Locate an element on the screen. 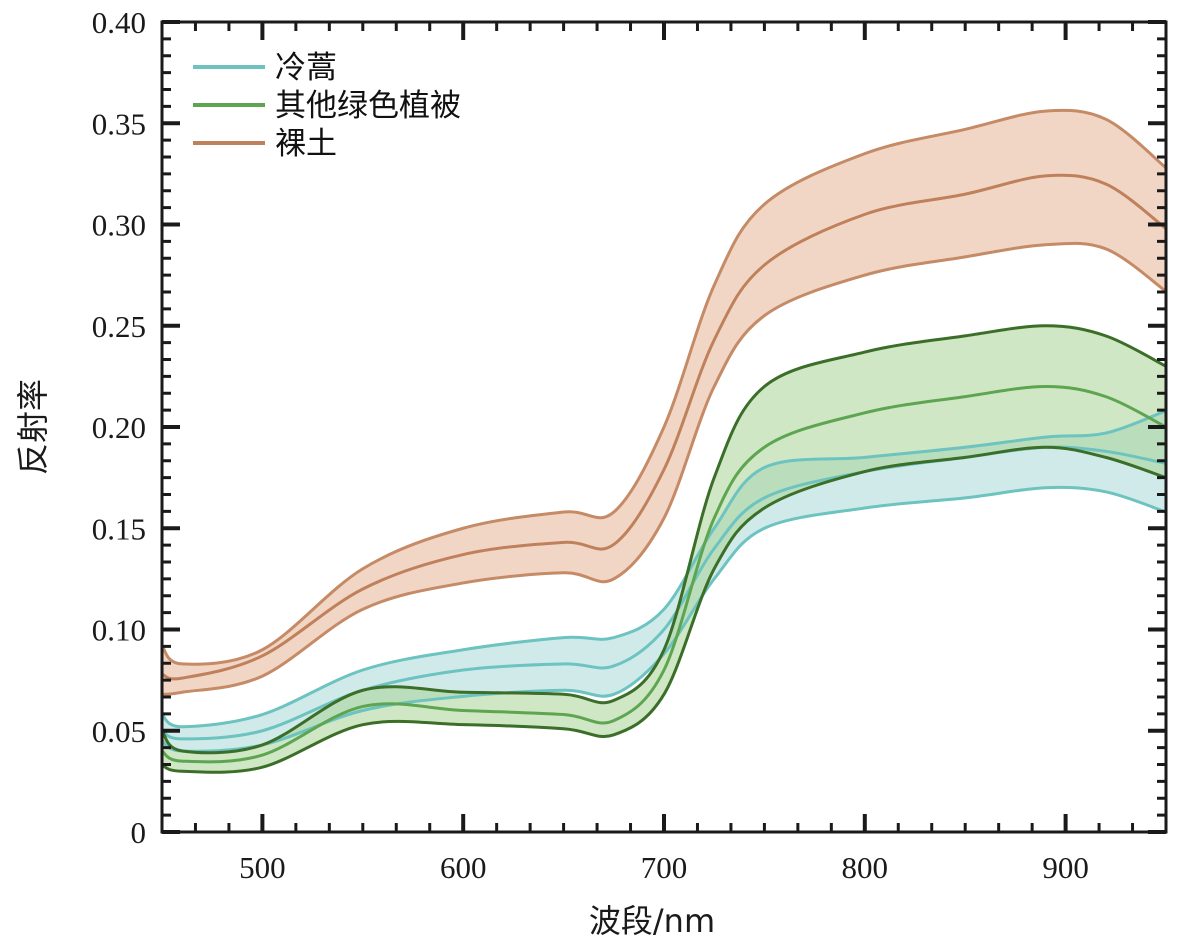 The height and width of the screenshot is (952, 1181). y-tick-label: 0.05 is located at coordinates (119, 731).